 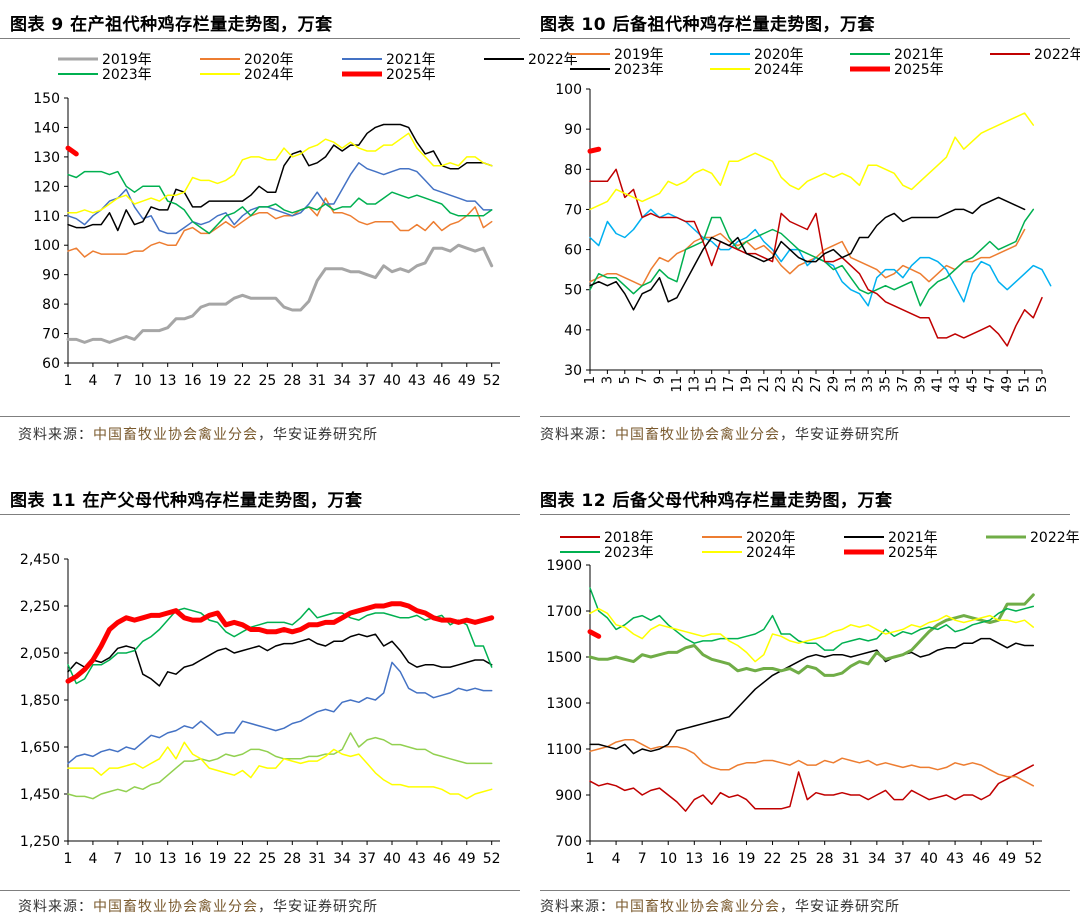 I want to click on x-tick-label: 1, so click(x=68, y=859).